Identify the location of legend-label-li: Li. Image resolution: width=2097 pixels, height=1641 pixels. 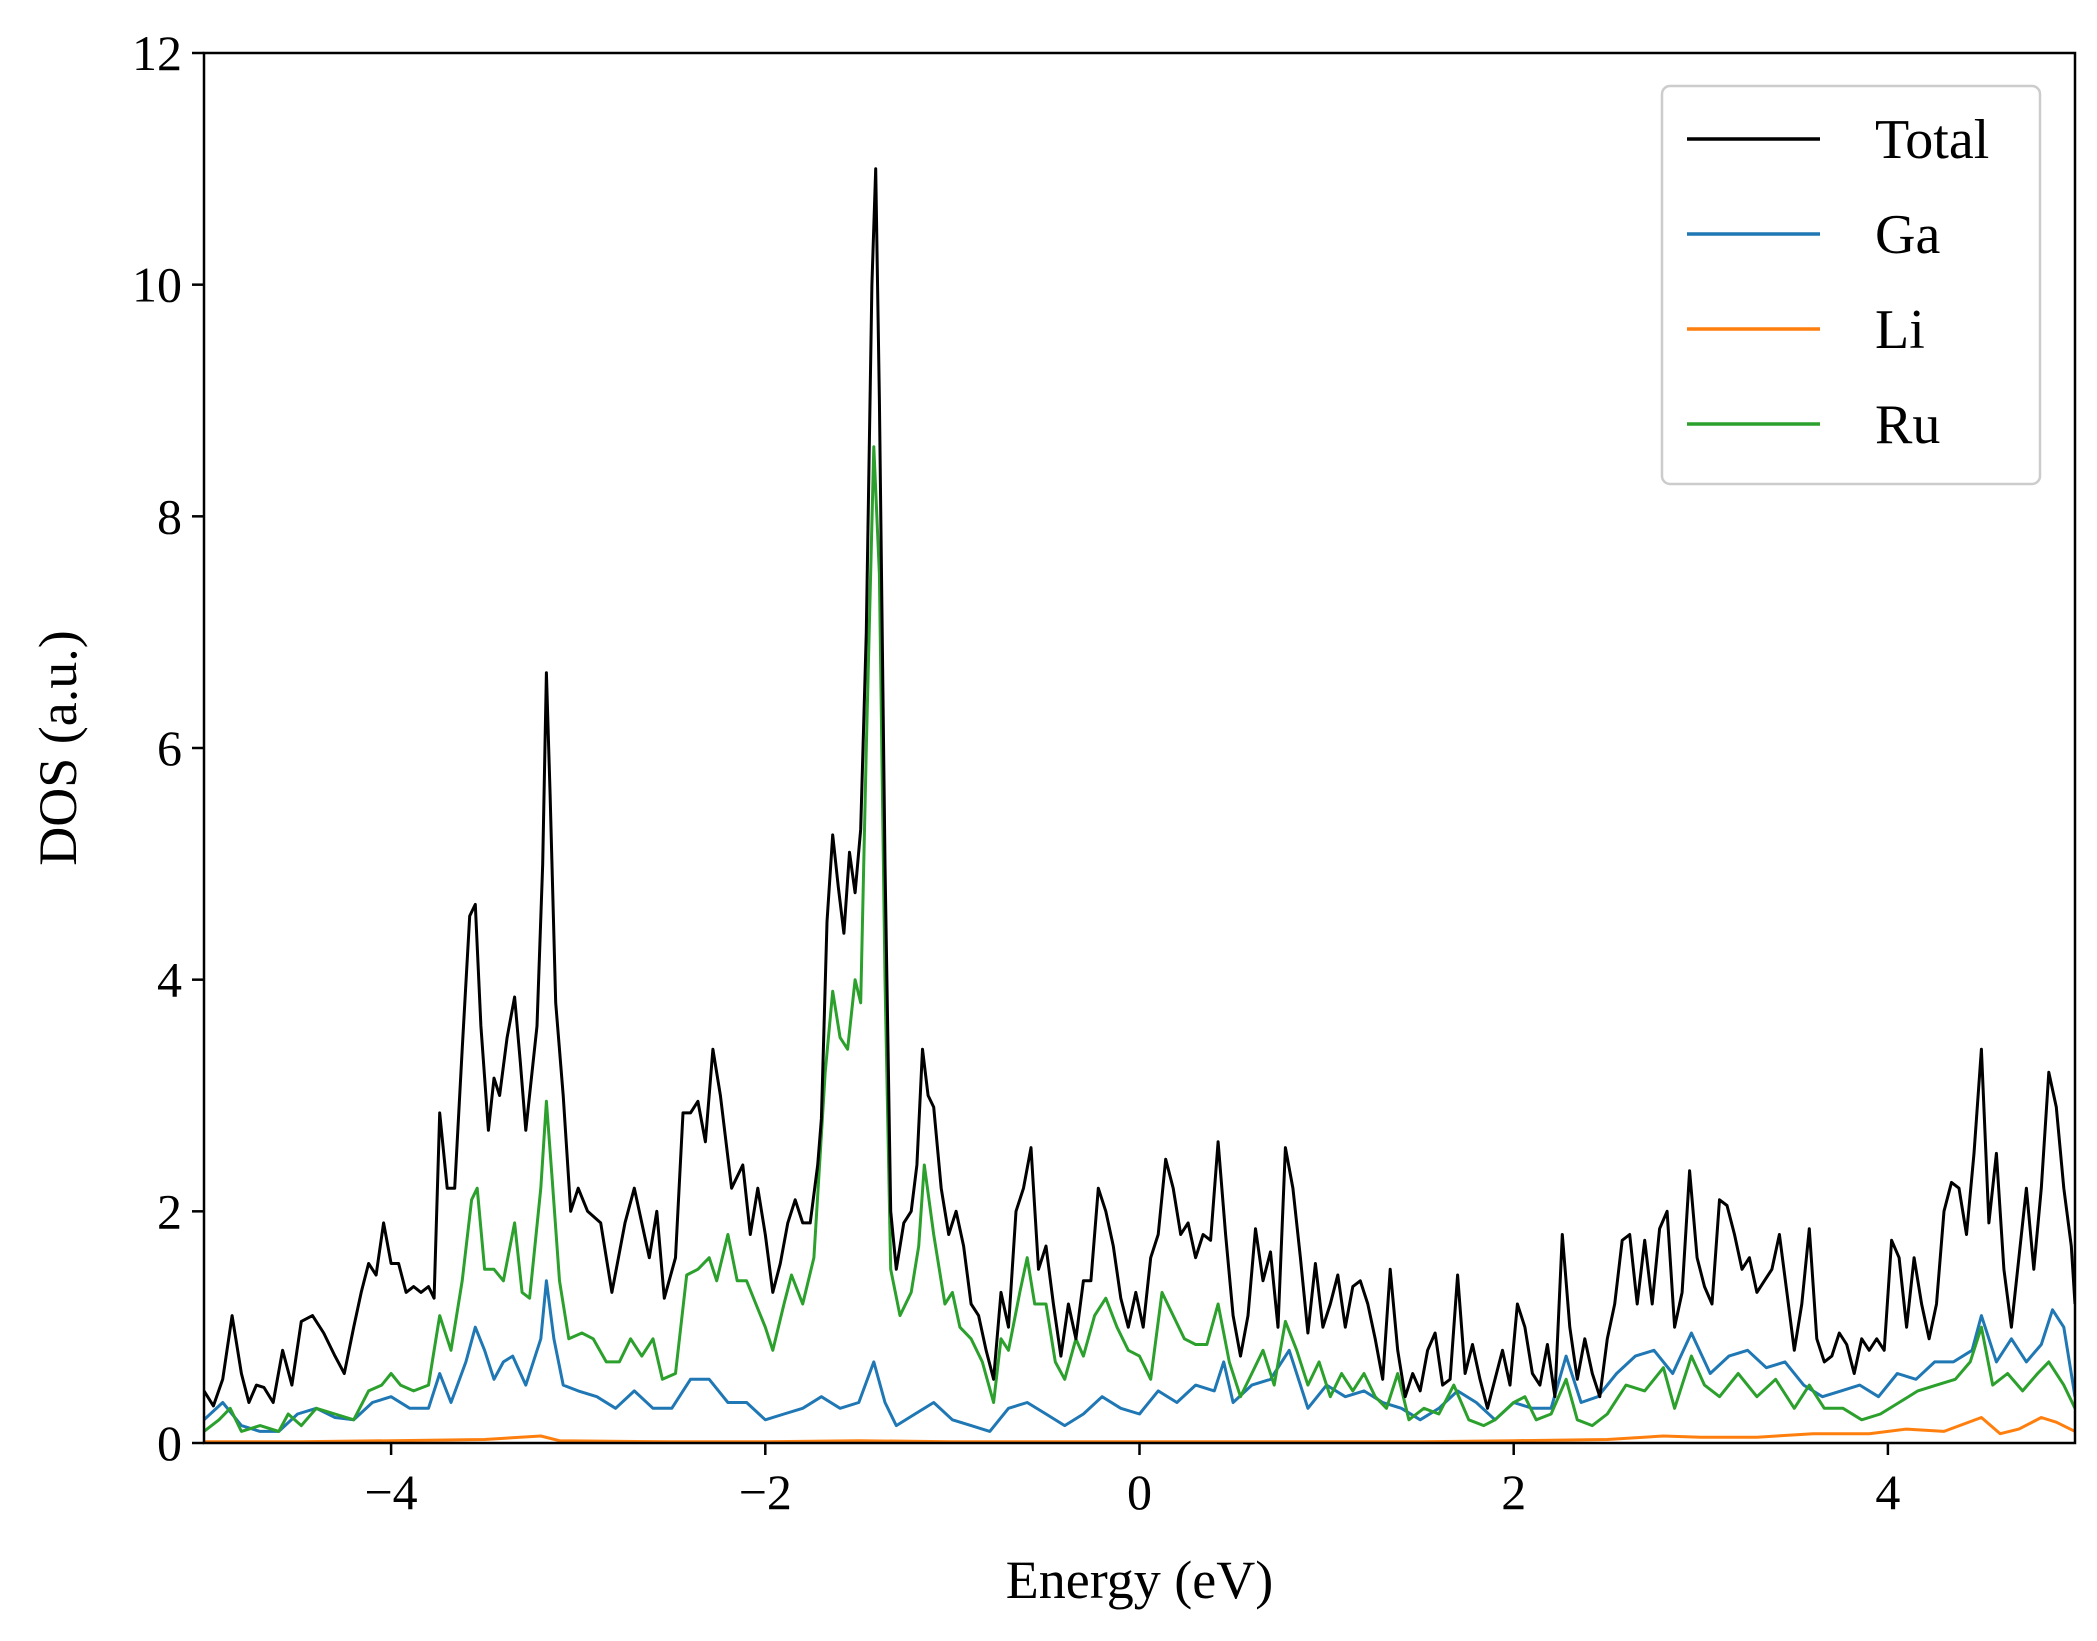
(1900, 330).